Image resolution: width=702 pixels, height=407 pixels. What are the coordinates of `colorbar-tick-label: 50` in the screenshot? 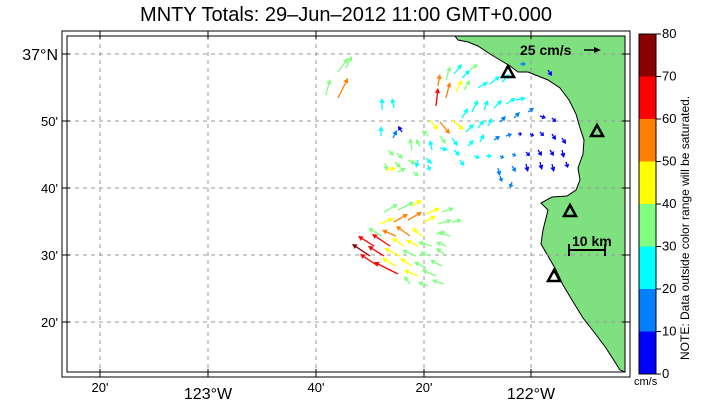 It's located at (669, 161).